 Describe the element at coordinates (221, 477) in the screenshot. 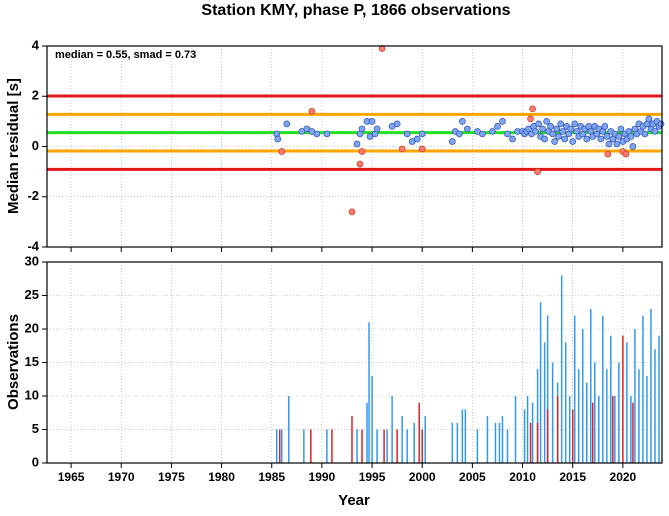

I see `x-tick-label: 1980` at that location.